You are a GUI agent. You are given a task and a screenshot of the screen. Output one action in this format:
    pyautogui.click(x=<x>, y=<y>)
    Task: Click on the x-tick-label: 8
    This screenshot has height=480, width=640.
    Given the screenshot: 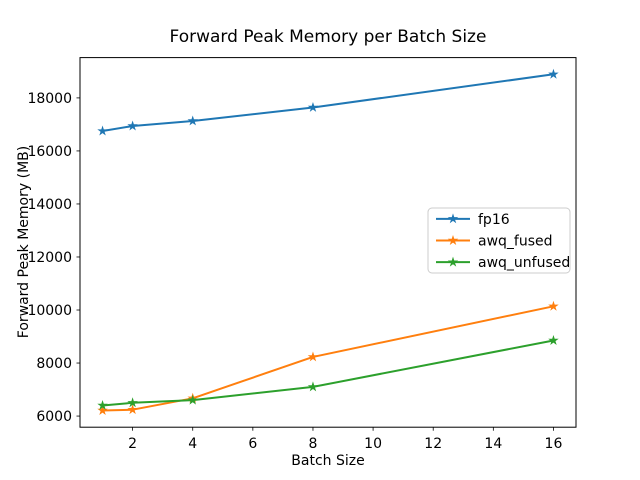 What is the action you would take?
    pyautogui.click(x=313, y=444)
    